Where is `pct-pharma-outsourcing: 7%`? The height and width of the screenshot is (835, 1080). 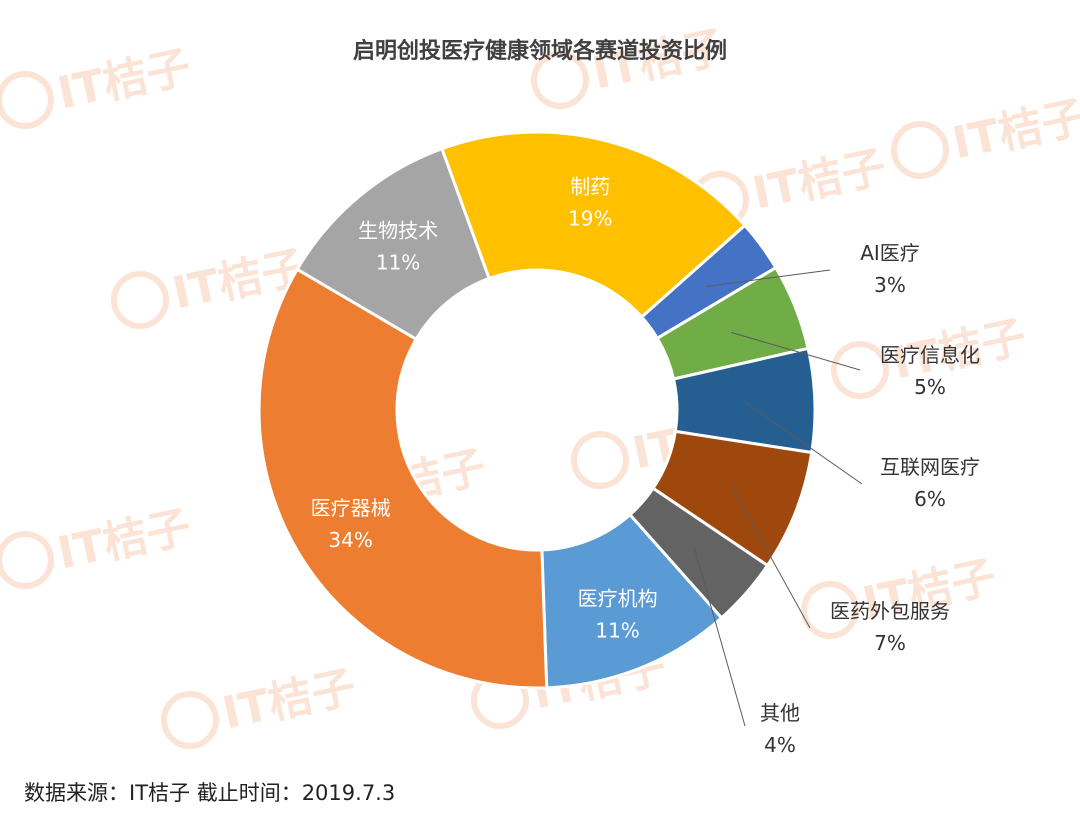 pct-pharma-outsourcing: 7% is located at coordinates (890, 643).